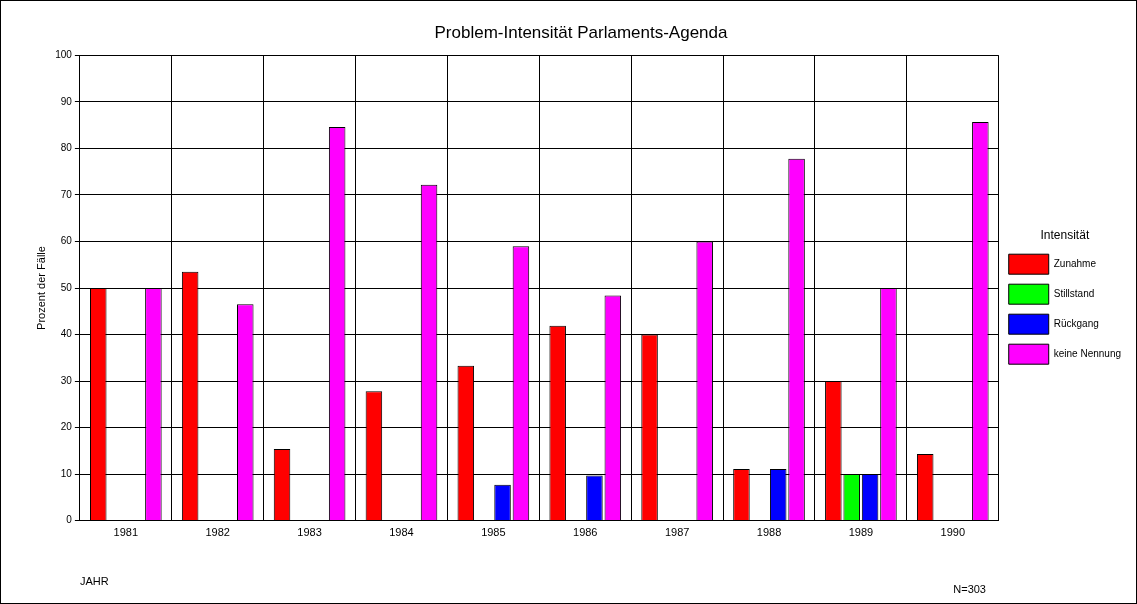 The height and width of the screenshot is (604, 1137). What do you see at coordinates (1075, 263) in the screenshot?
I see `legend-label: Zunahme` at bounding box center [1075, 263].